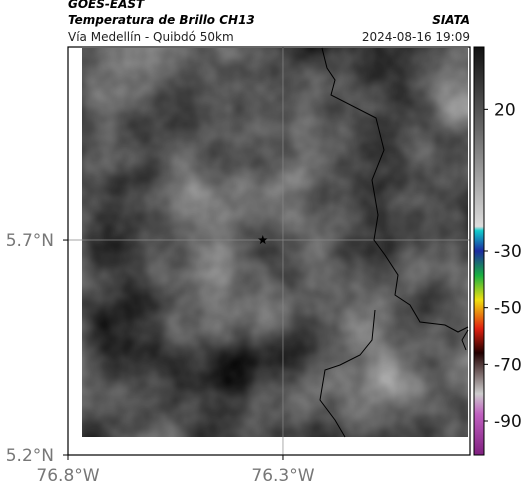  What do you see at coordinates (30, 456) in the screenshot?
I see `y-tick-label: 5.2°N` at bounding box center [30, 456].